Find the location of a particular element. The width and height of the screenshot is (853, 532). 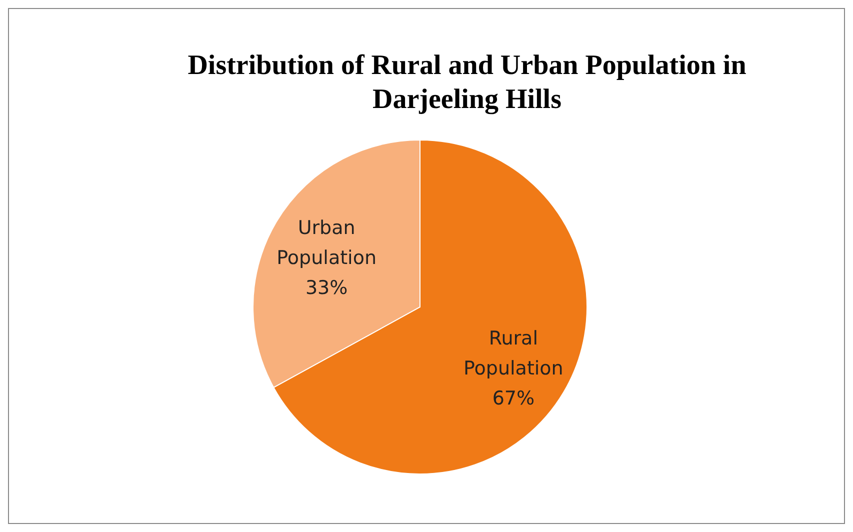

chart-title: Distribution of Rural and Urban Population in Darjeeling Hills is located at coordinates (467, 82).